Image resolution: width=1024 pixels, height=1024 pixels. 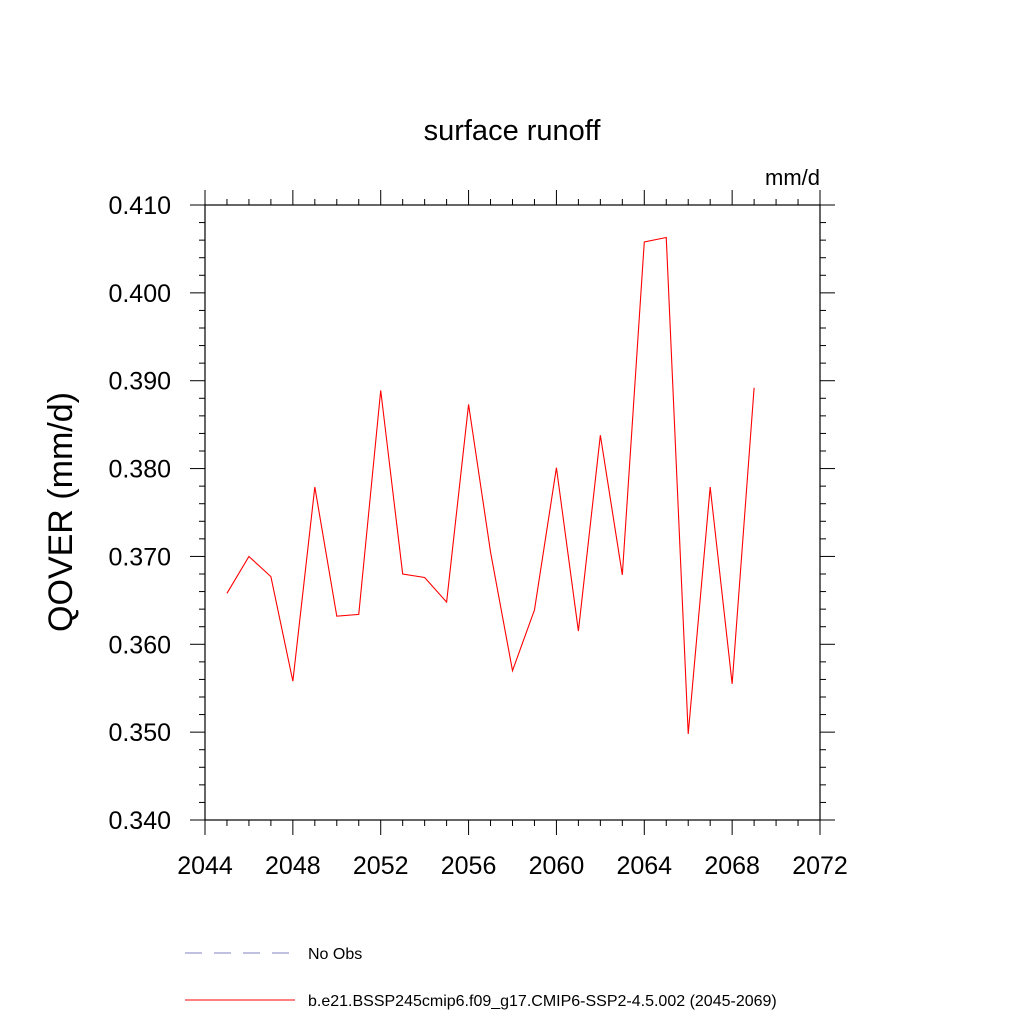 What do you see at coordinates (513, 131) in the screenshot?
I see `chart-title: surface runoff` at bounding box center [513, 131].